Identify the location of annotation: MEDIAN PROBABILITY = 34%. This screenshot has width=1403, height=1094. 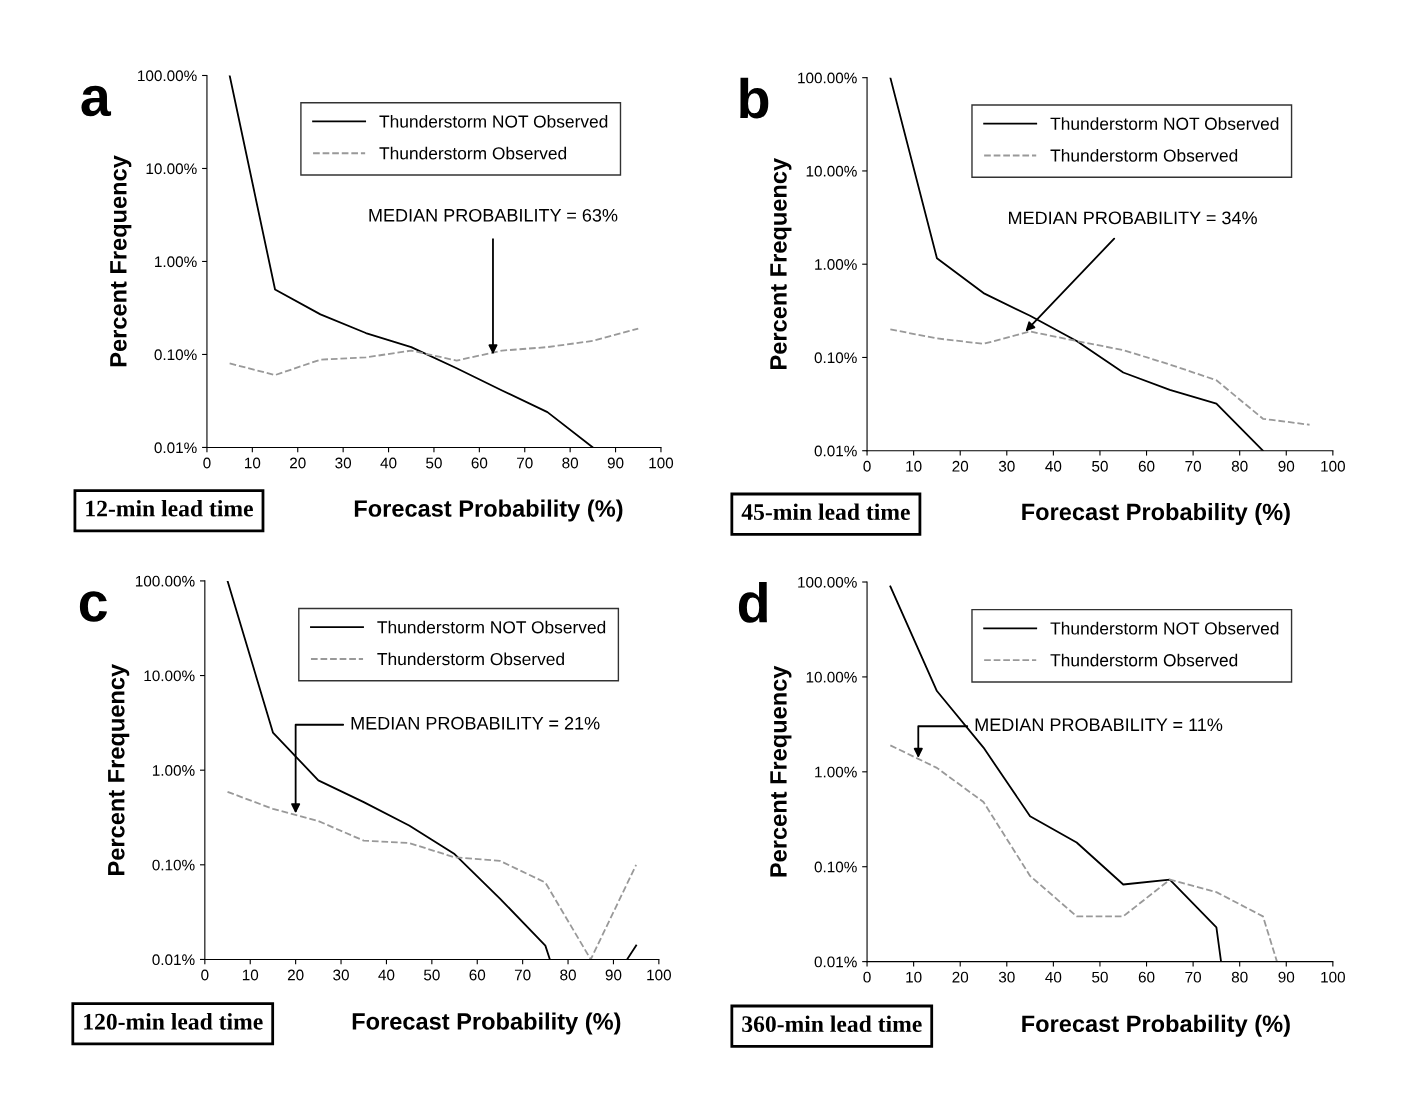
(1133, 218).